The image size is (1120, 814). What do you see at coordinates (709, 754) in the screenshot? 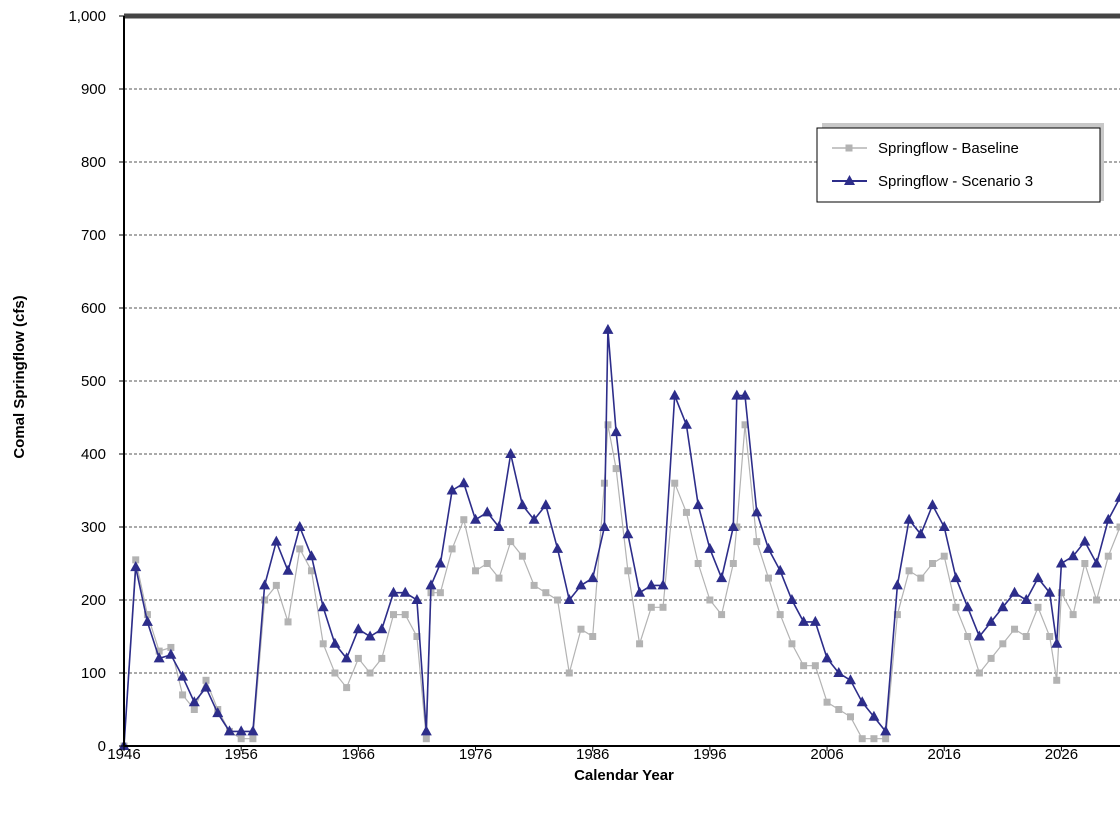
I see `x-tick-label: 1996` at bounding box center [709, 754].